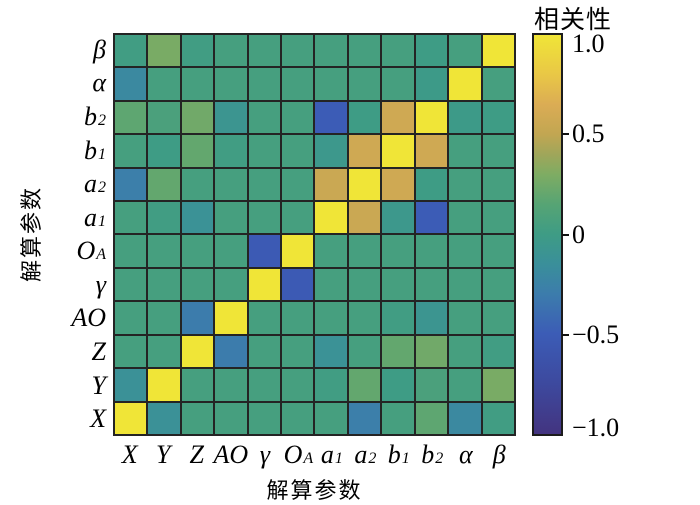 The height and width of the screenshot is (505, 700). Describe the element at coordinates (99, 49) in the screenshot. I see `y-axis-tick-label: β` at that location.